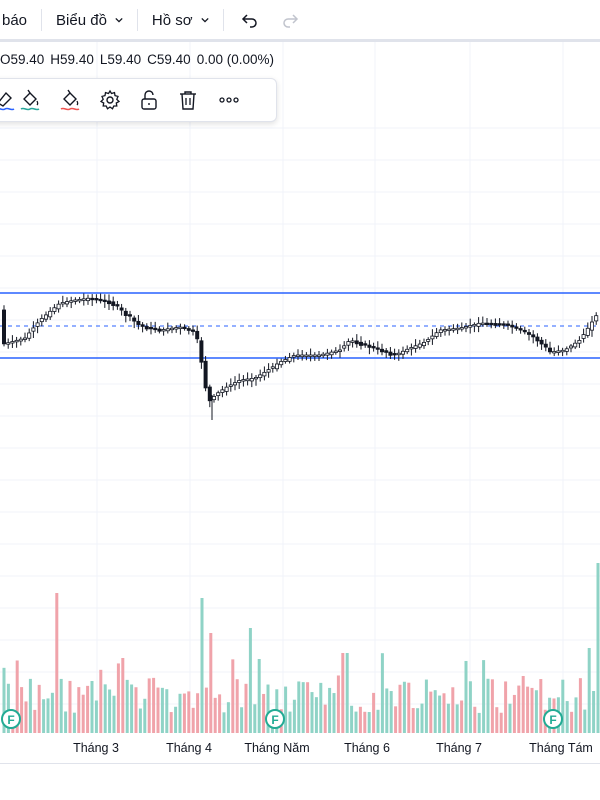  Describe the element at coordinates (367, 748) in the screenshot. I see `x-axis-label: Tháng 6` at that location.